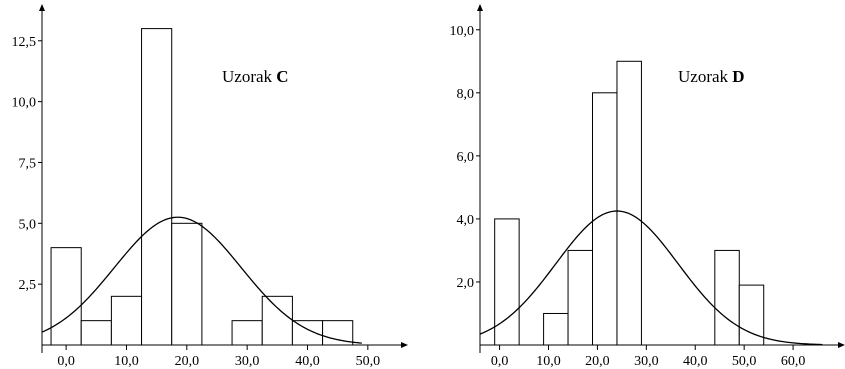  What do you see at coordinates (28, 224) in the screenshot?
I see `y-tick-label: 5,0` at bounding box center [28, 224].